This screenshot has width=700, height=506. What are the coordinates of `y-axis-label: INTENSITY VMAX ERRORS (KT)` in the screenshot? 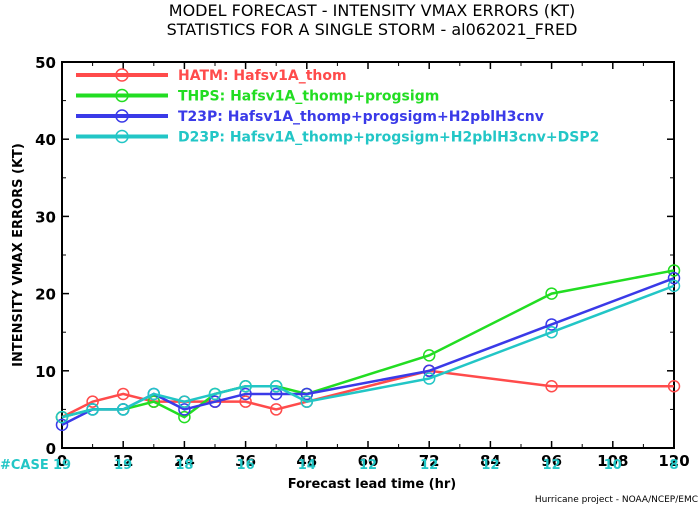 It's located at (18, 255).